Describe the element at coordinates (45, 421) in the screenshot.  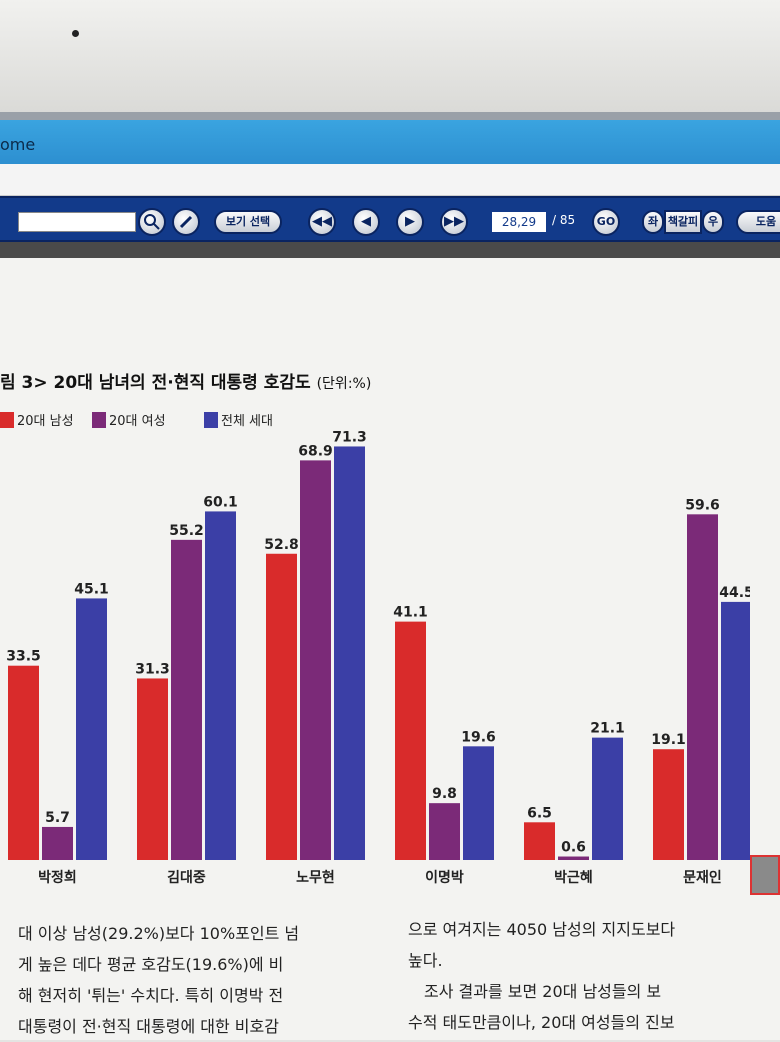
I see `legend-label-male: 20대 남성` at that location.